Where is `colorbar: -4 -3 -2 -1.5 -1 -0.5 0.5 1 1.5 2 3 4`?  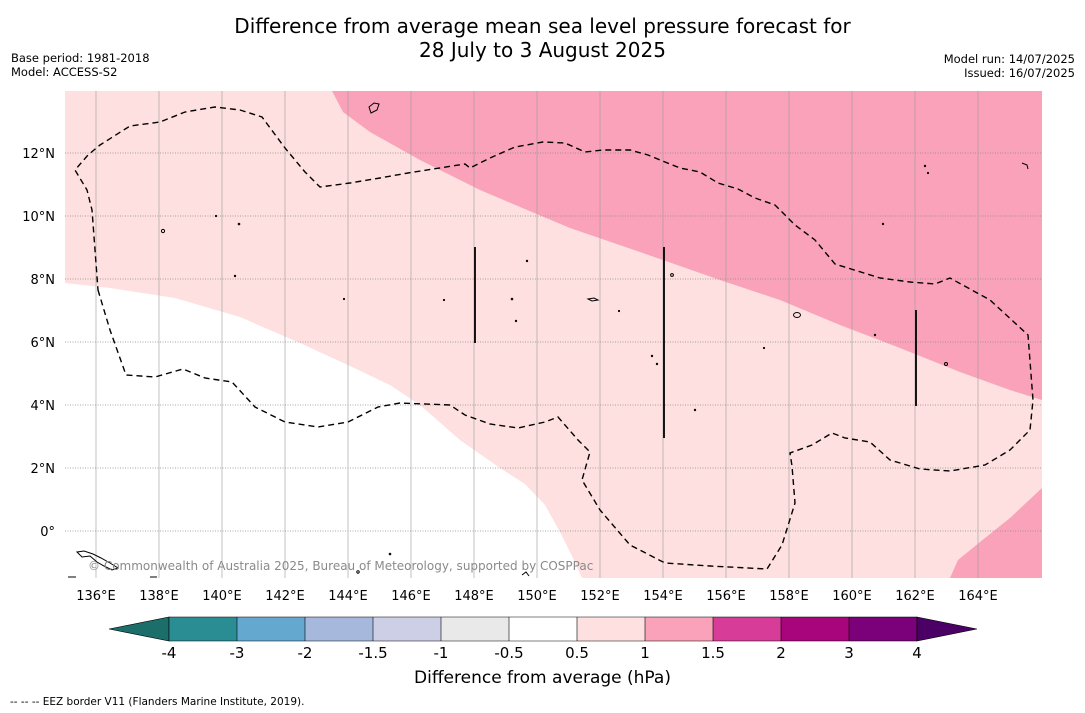 colorbar: -4 -3 -2 -1.5 -1 -0.5 0.5 1 1.5 2 3 4 is located at coordinates (543, 639).